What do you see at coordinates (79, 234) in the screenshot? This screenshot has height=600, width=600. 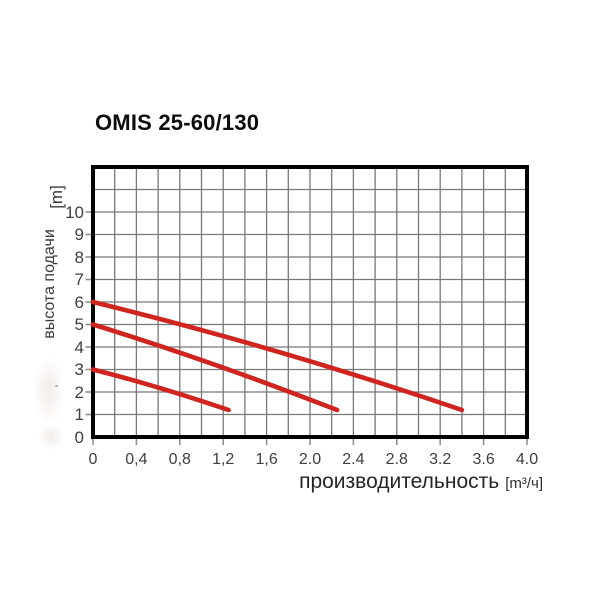 I see `y-tick-label: 9` at bounding box center [79, 234].